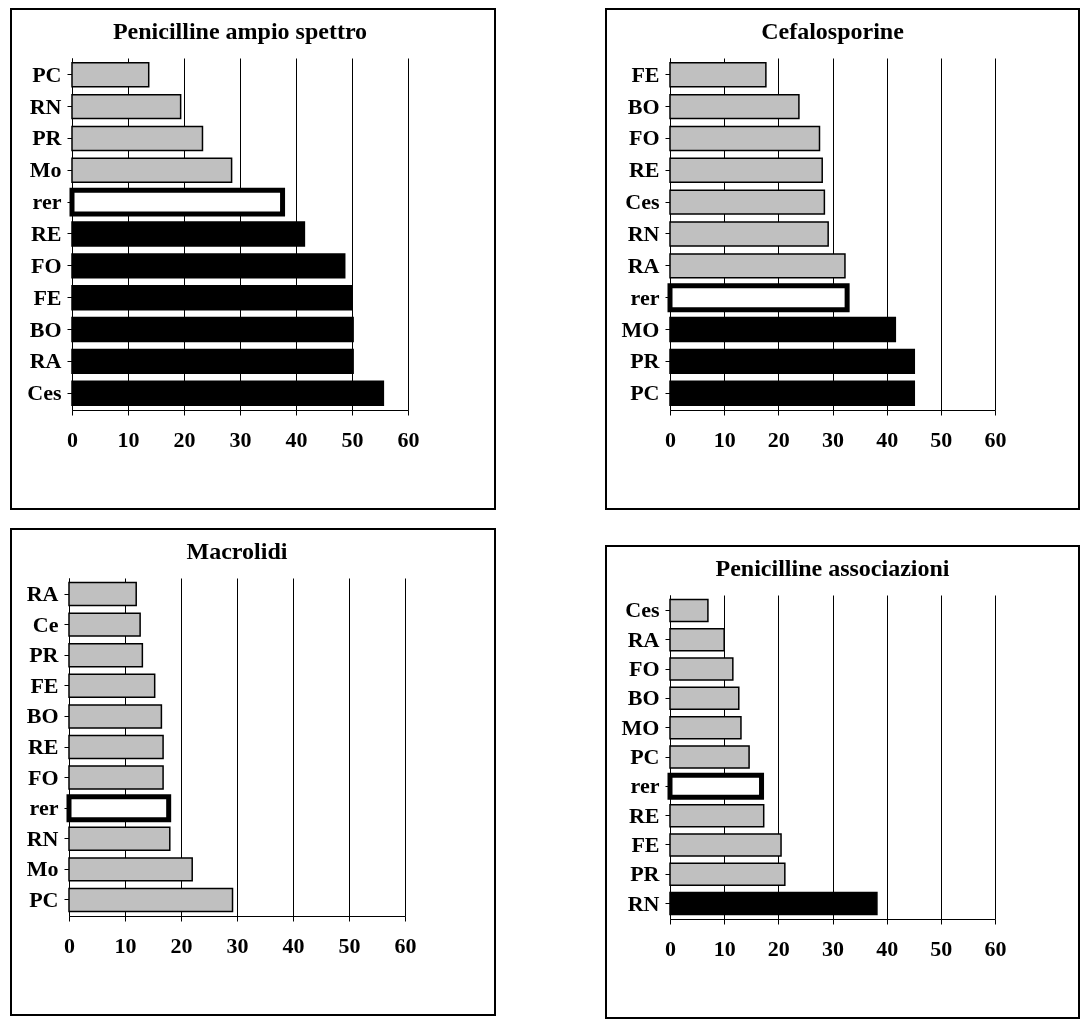 Image resolution: width=1082 pixels, height=1021 pixels. Describe the element at coordinates (45, 624) in the screenshot. I see `y-tick-label: Ce` at that location.